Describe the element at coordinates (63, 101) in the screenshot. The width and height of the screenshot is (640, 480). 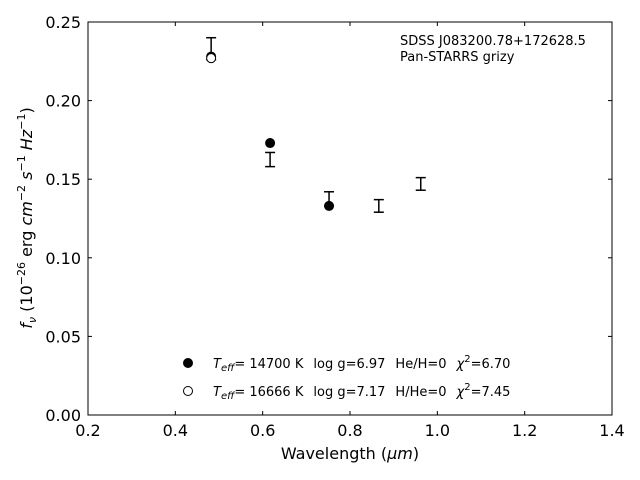
I see `y-tick-label: 0.20` at that location.